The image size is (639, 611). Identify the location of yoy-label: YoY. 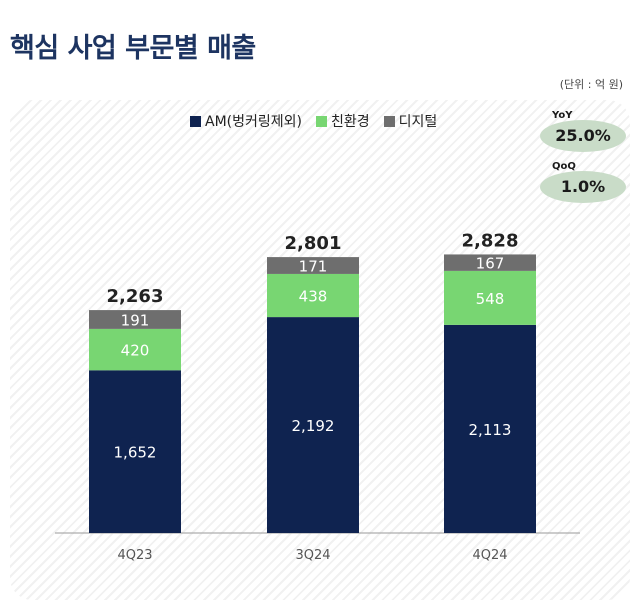
(562, 115).